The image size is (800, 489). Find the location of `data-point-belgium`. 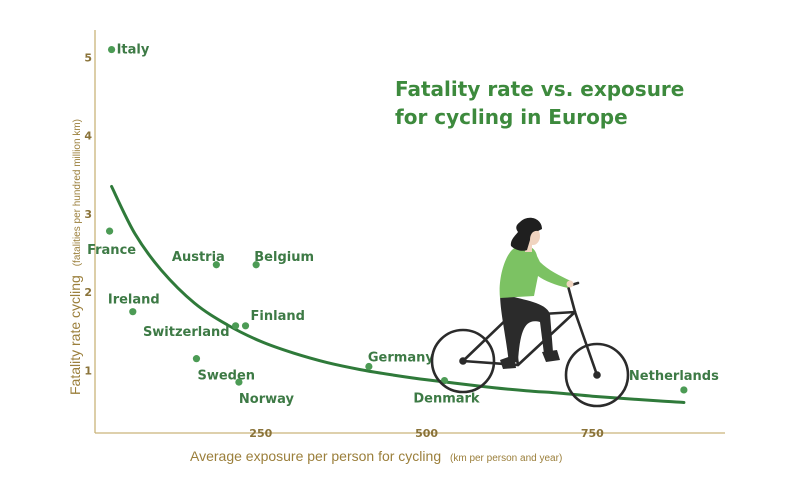

data-point-belgium is located at coordinates (256, 265).